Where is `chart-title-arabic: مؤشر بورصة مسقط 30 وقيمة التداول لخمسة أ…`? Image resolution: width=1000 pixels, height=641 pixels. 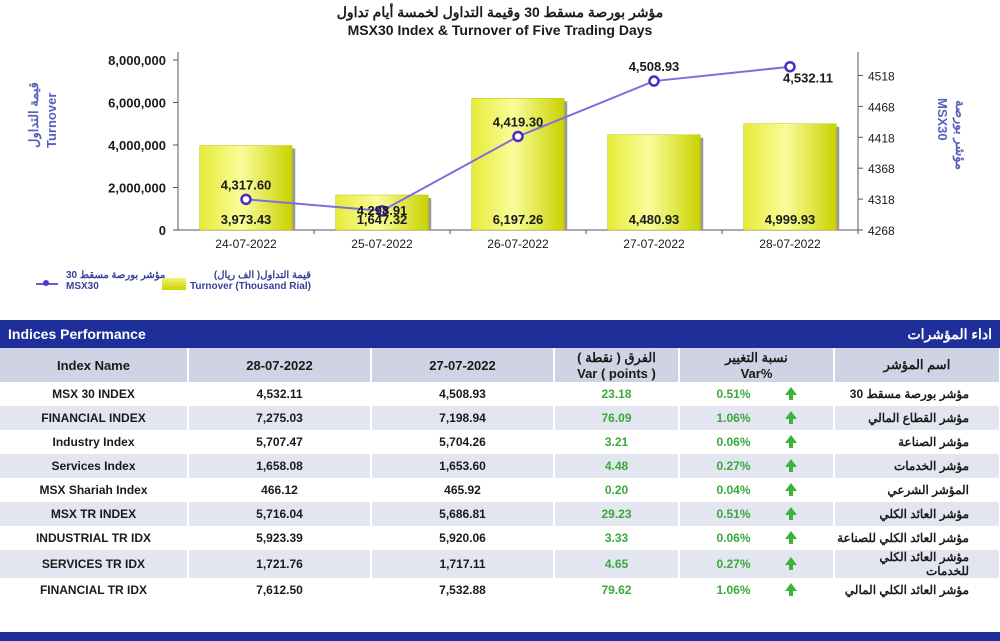
chart-title-arabic: مؤشر بورصة مسقط 30 وقيمة التداول لخمسة أ… is located at coordinates (500, 12).